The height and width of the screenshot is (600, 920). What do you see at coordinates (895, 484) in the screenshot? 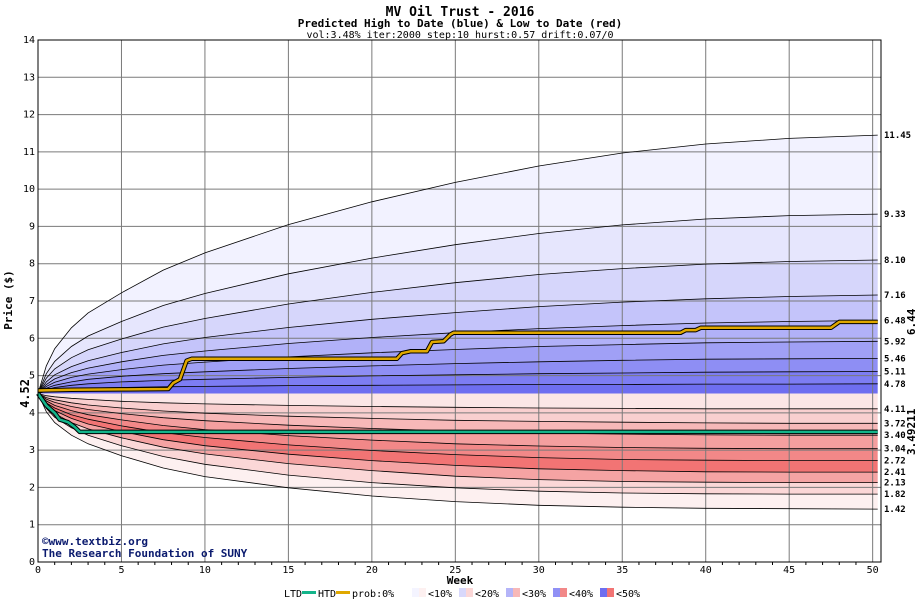
I see `band-value-label: 2.13` at bounding box center [895, 484].